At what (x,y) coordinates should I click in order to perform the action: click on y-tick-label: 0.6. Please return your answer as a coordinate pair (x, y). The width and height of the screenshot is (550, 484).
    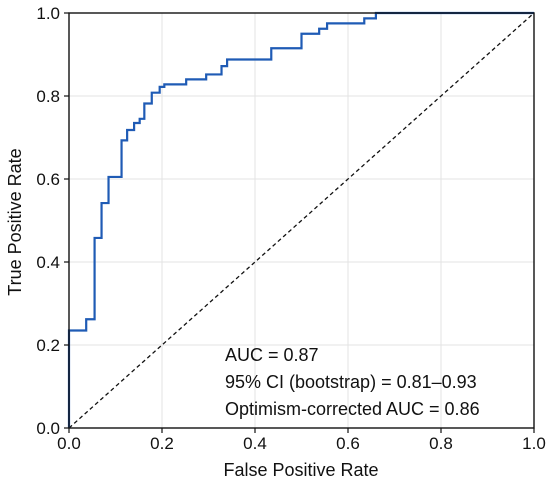
    Looking at the image, I should click on (48, 179).